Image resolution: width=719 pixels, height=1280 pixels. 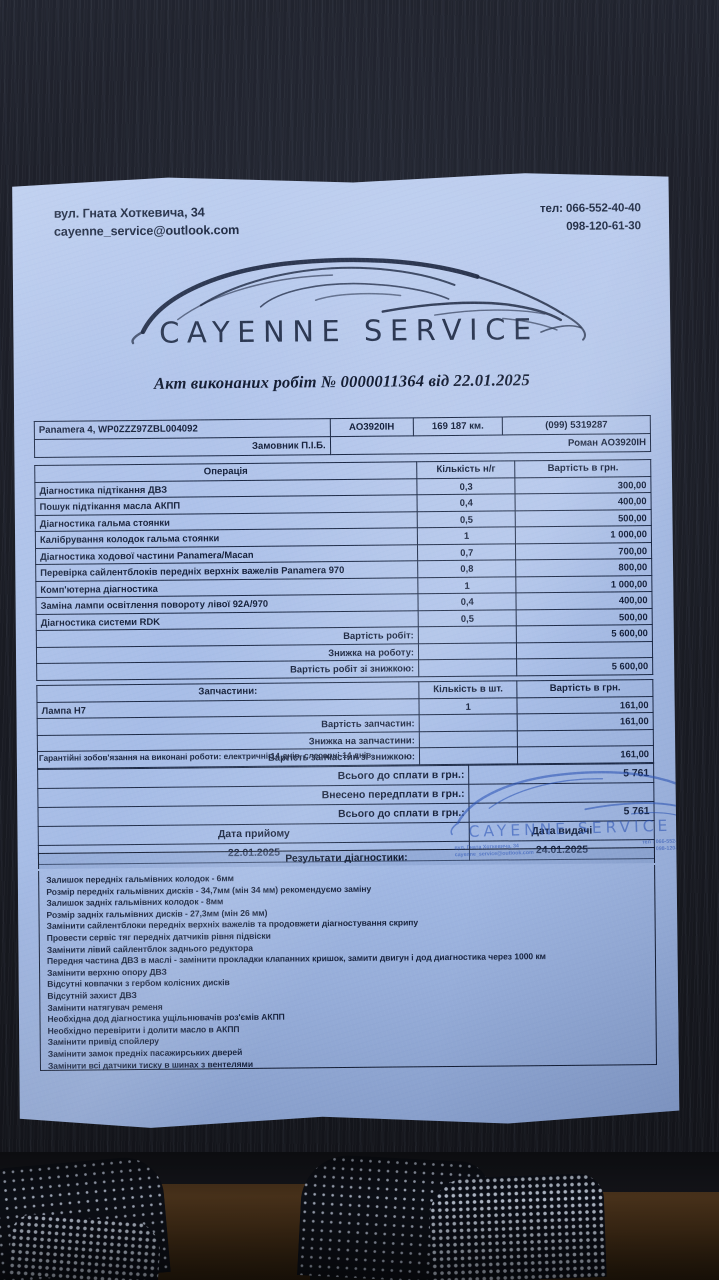 I want to click on column-header-1: Кількість в шт., so click(x=468, y=689).